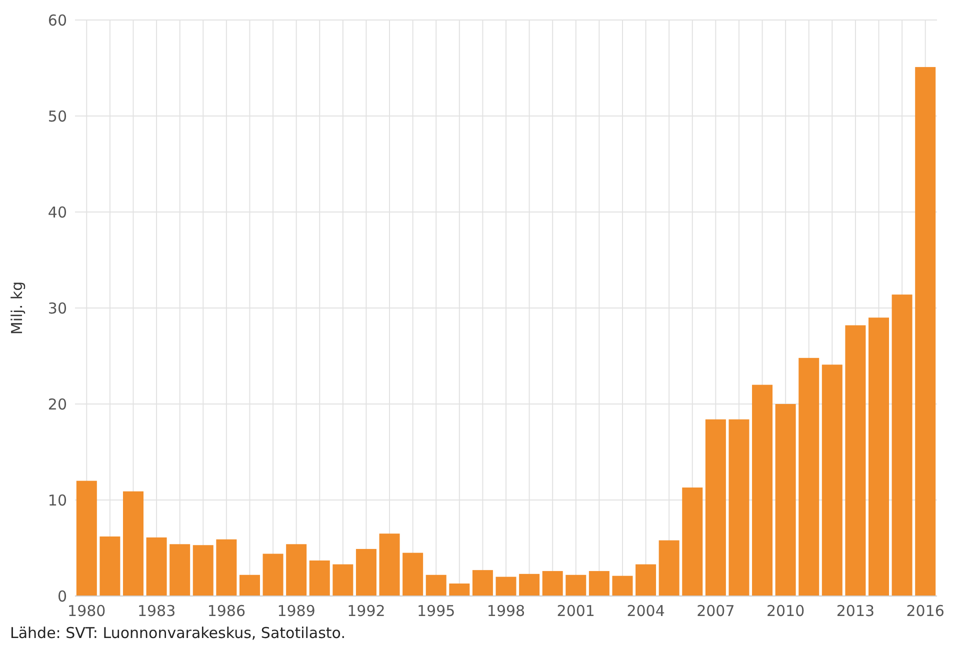 The width and height of the screenshot is (957, 650). Describe the element at coordinates (57, 308) in the screenshot. I see `y-tick-label: 30` at that location.